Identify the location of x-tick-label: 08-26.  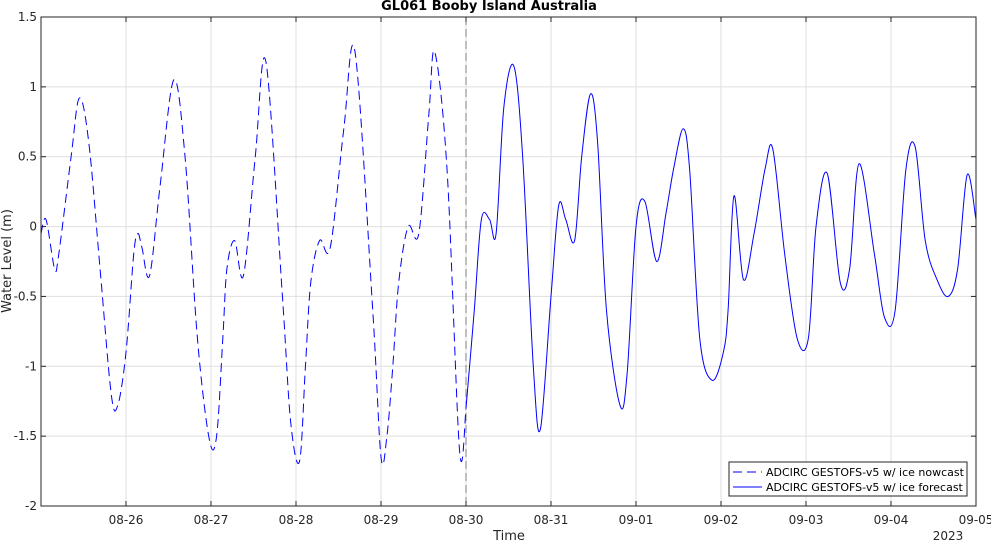
(126, 520).